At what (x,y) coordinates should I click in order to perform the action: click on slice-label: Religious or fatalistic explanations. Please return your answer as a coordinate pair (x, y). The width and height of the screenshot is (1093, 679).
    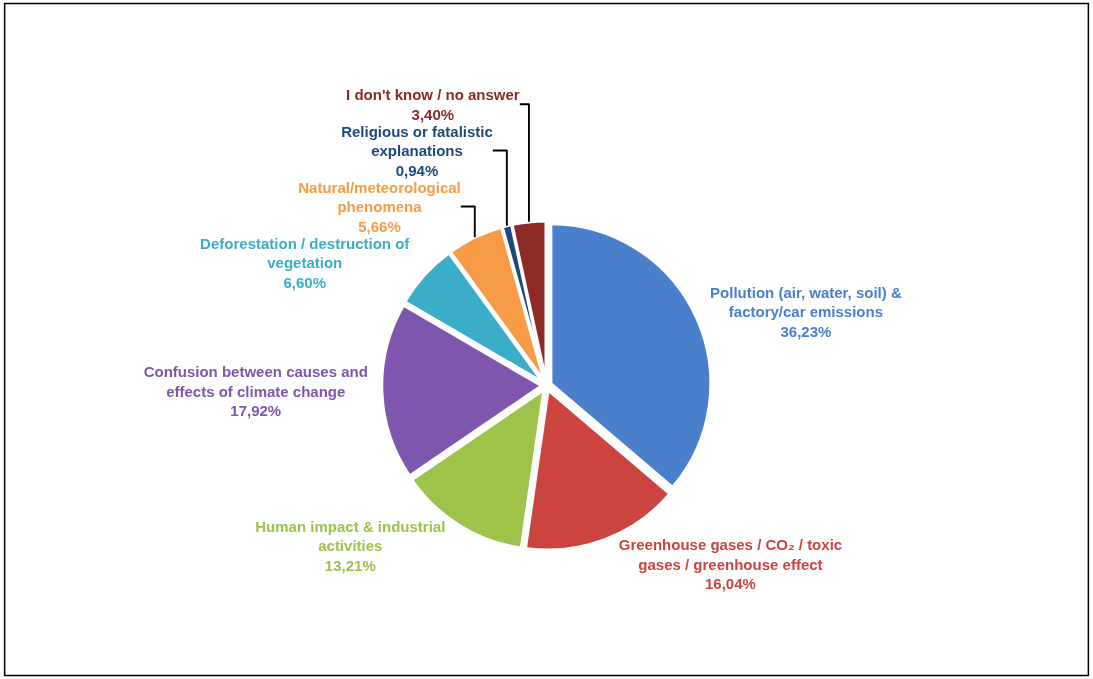
    Looking at the image, I should click on (417, 141).